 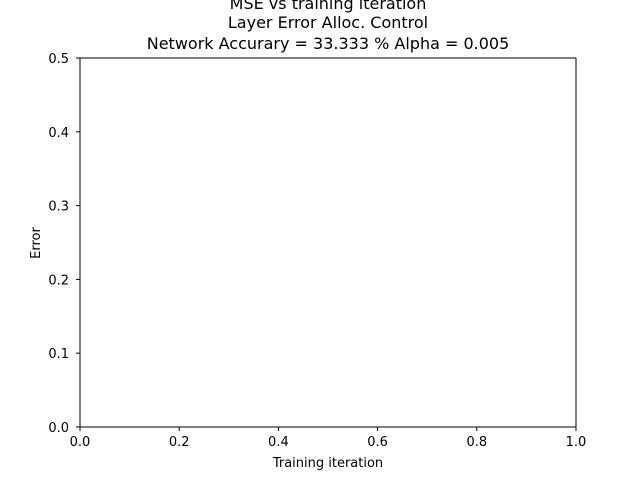 What do you see at coordinates (179, 442) in the screenshot?
I see `x-tick-label: 0.2` at bounding box center [179, 442].